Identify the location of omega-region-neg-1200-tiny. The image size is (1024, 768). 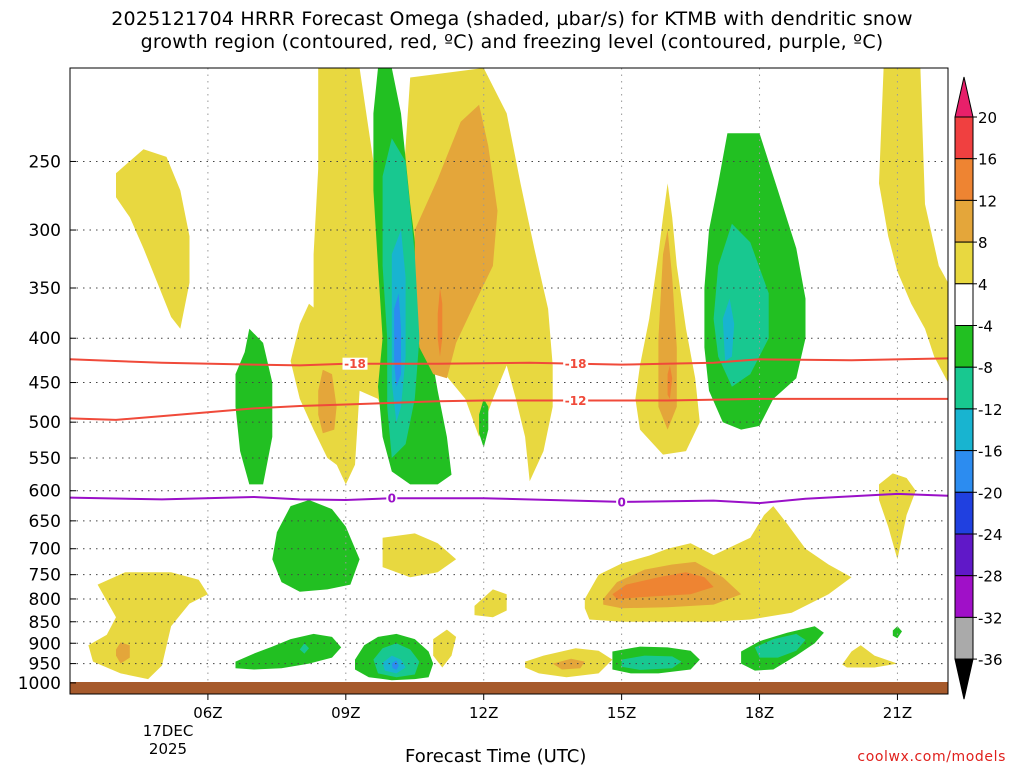
(484, 423).